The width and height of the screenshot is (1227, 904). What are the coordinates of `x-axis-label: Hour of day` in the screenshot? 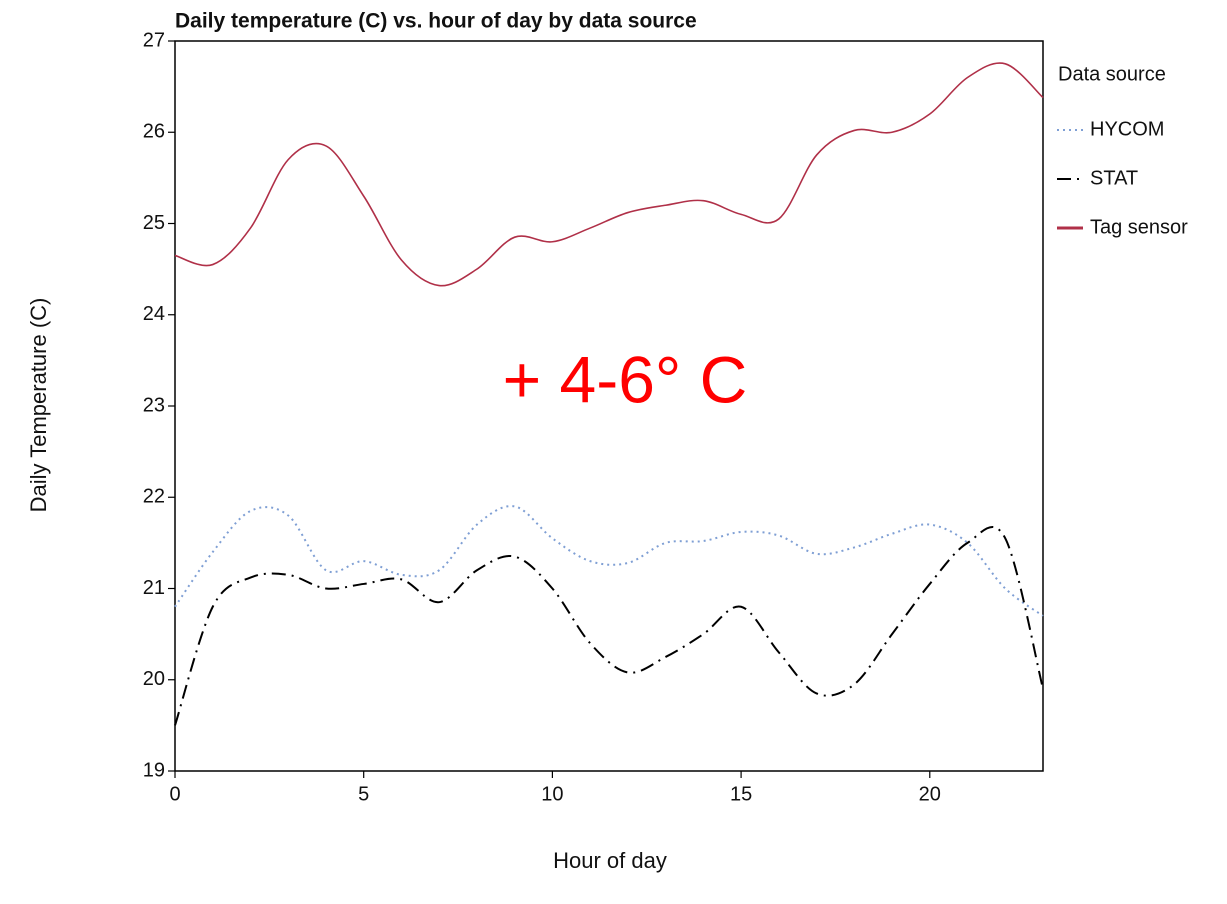 It's located at (610, 860).